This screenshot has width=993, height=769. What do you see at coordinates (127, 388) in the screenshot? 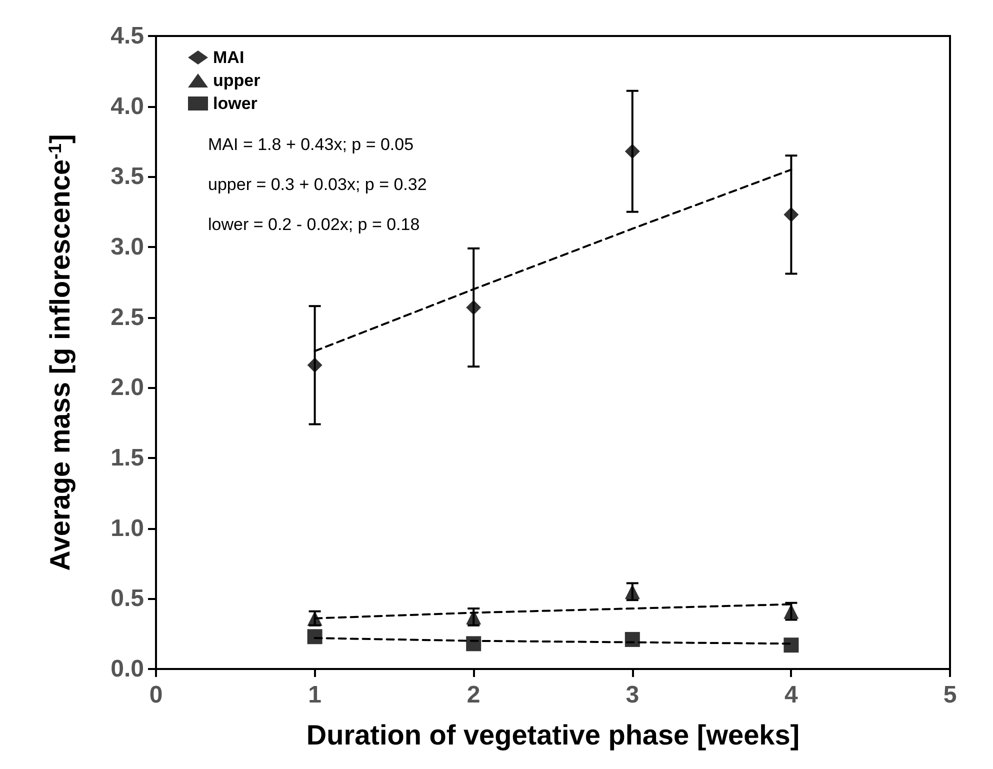
I see `y-tick-label: 2.0` at bounding box center [127, 388].